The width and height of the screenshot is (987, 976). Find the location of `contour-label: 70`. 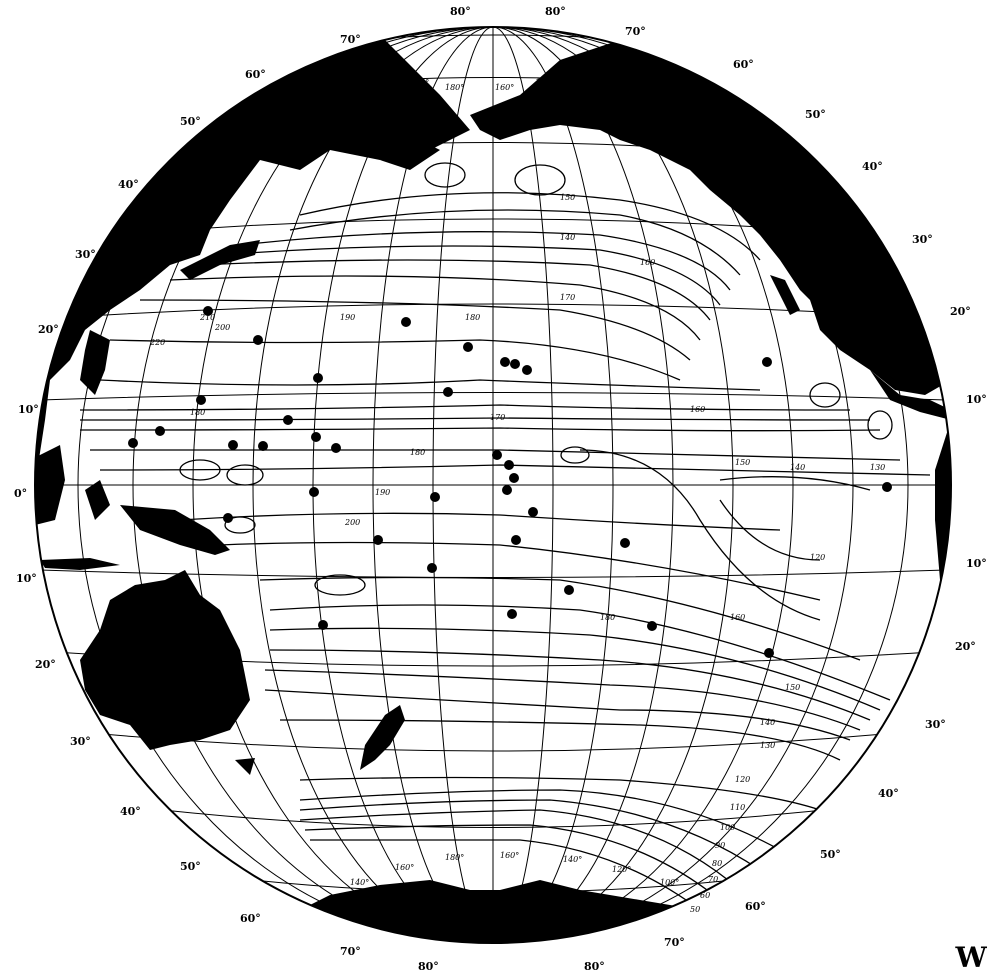

contour-label: 70 is located at coordinates (713, 879).